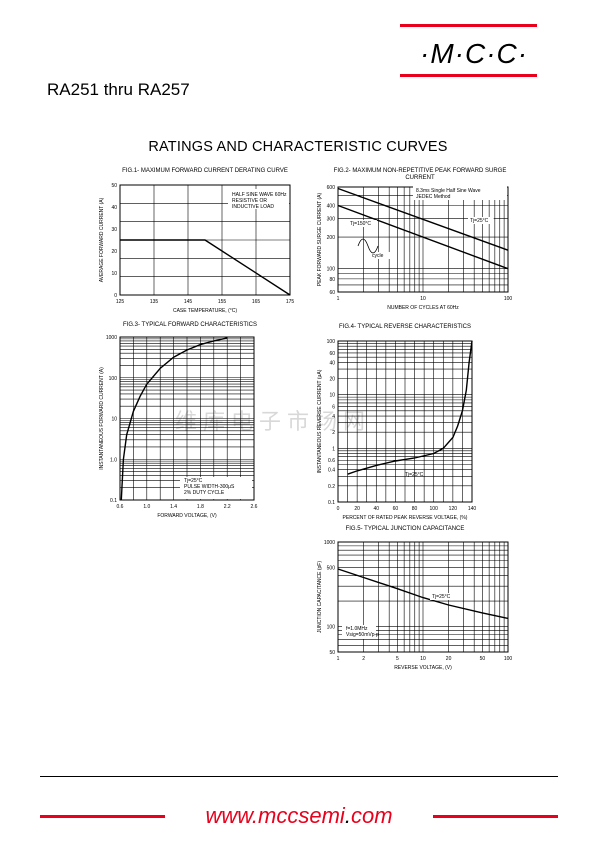 This screenshot has height=842, width=596. Describe the element at coordinates (115, 296) in the screenshot. I see `fig1-ytick-label: 0` at that location.